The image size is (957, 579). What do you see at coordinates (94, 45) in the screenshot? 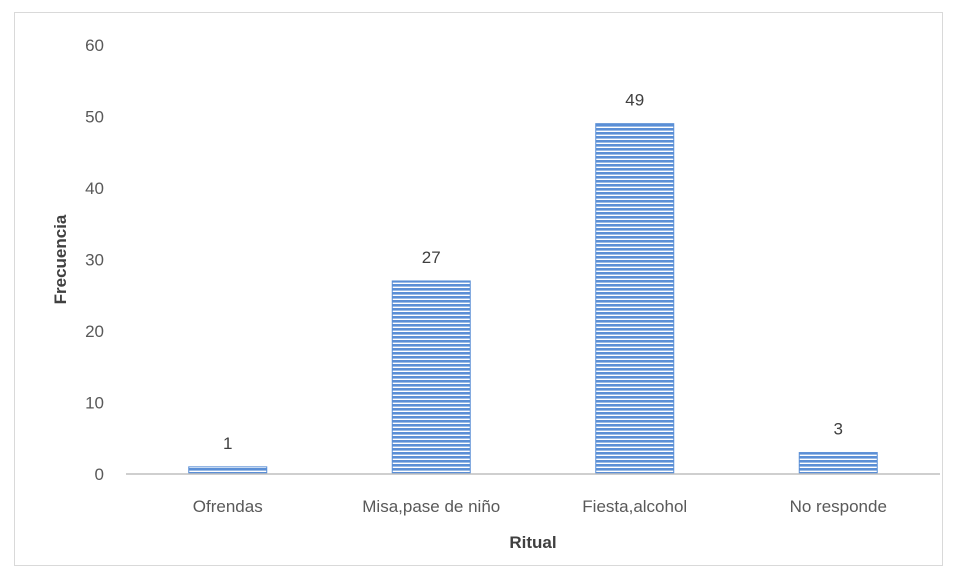
I see `y-tick-label: 60` at bounding box center [94, 45].